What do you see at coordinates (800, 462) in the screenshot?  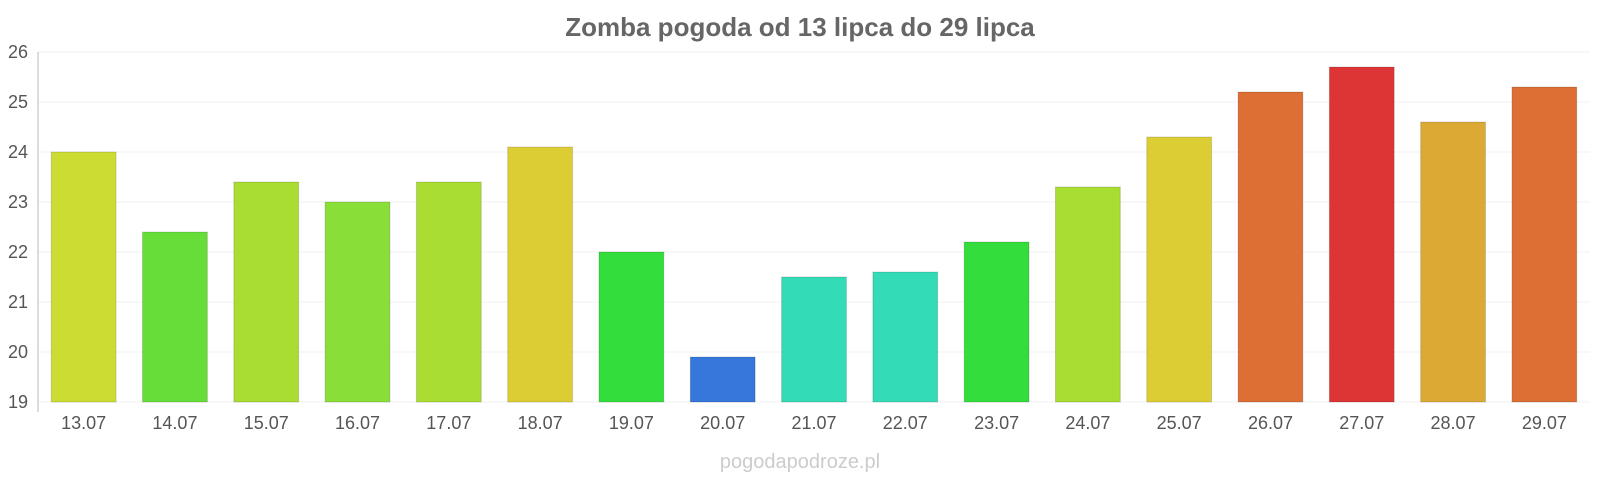 I see `watermark: pogodapodroze.pl` at bounding box center [800, 462].